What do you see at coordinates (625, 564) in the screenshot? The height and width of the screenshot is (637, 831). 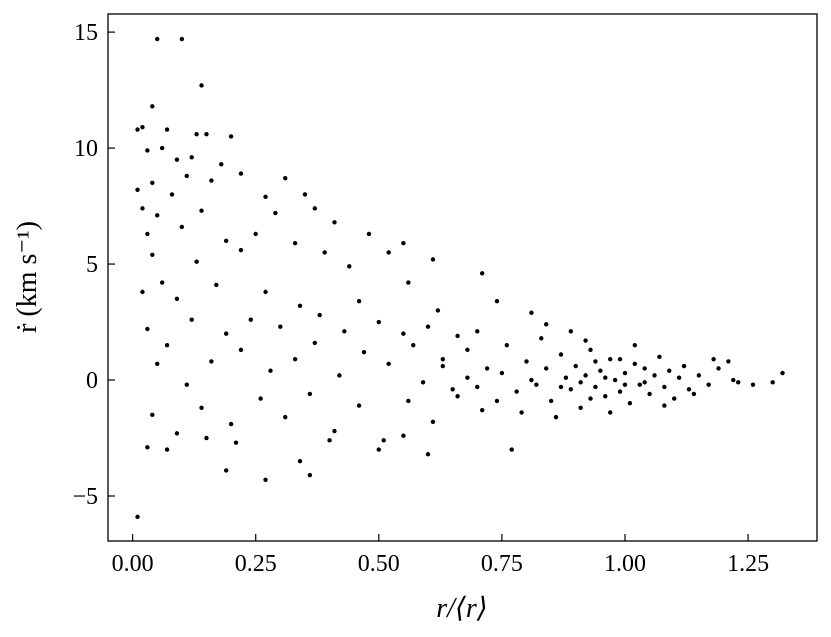 I see `x-tick-label: 1.00` at bounding box center [625, 564].